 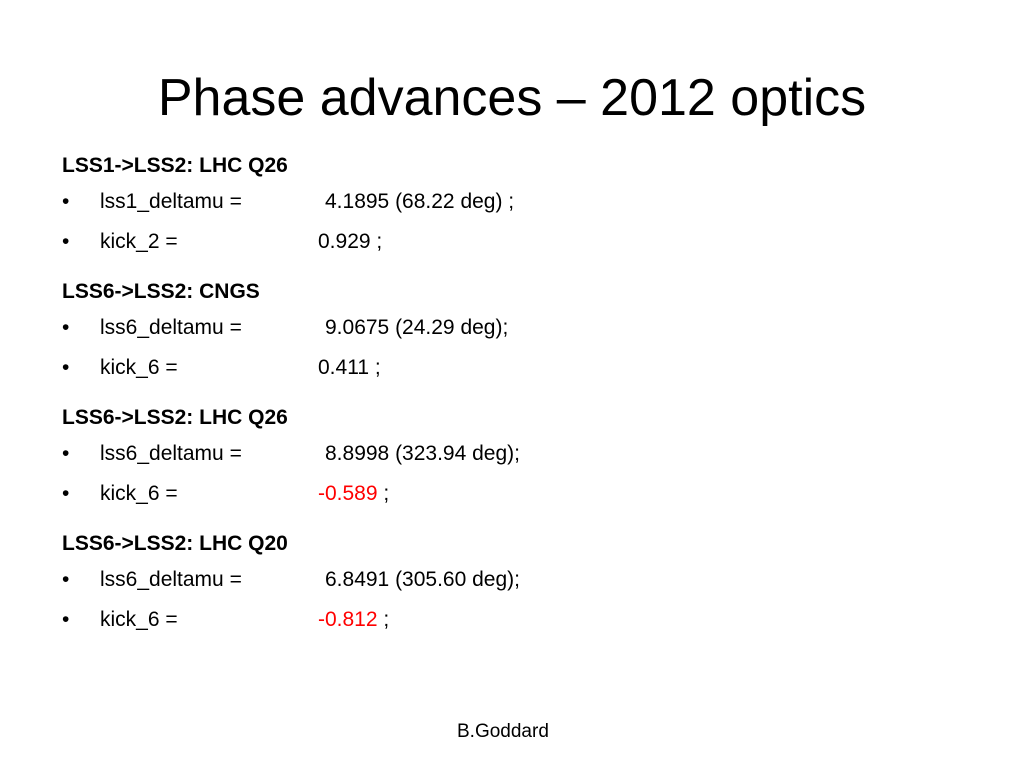 I want to click on param-value: 0.411, so click(x=343, y=367).